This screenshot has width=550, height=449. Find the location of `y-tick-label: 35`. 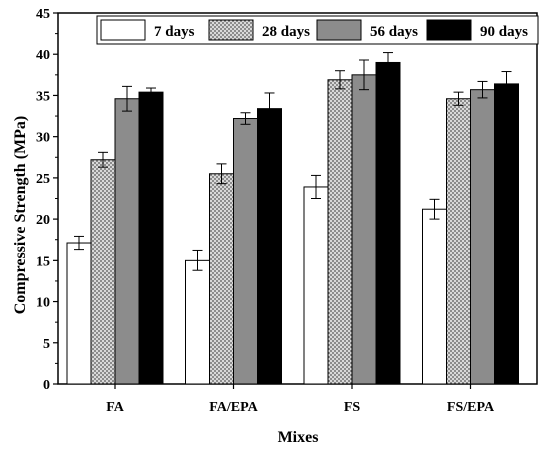

y-tick-label: 35 is located at coordinates (43, 96).